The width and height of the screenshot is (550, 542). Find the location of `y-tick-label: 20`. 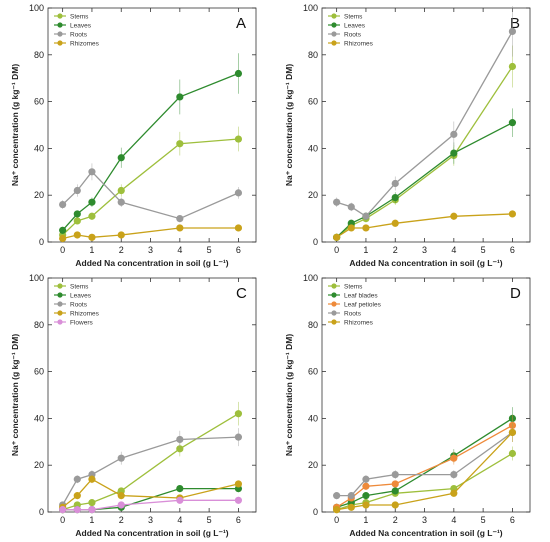

y-tick-label: 20 is located at coordinates (39, 195).